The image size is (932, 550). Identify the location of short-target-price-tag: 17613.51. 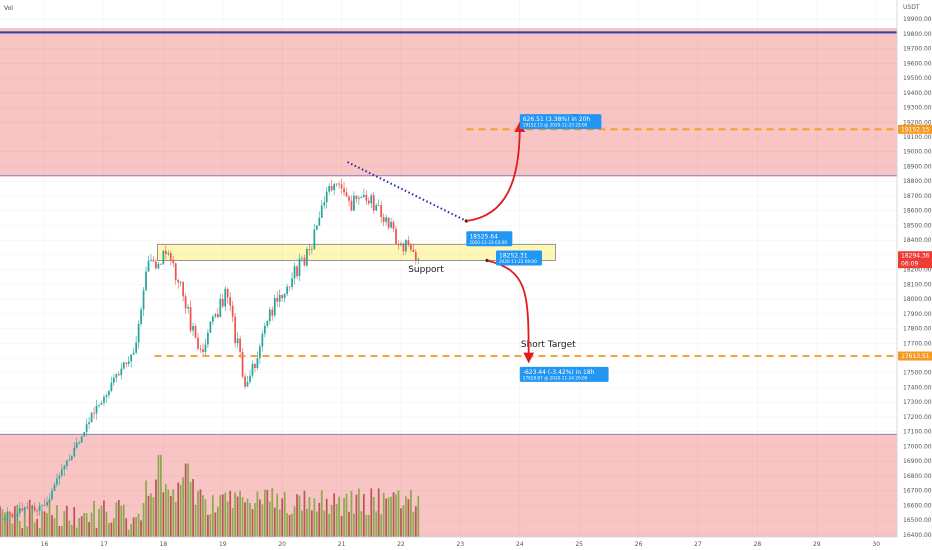
(915, 356).